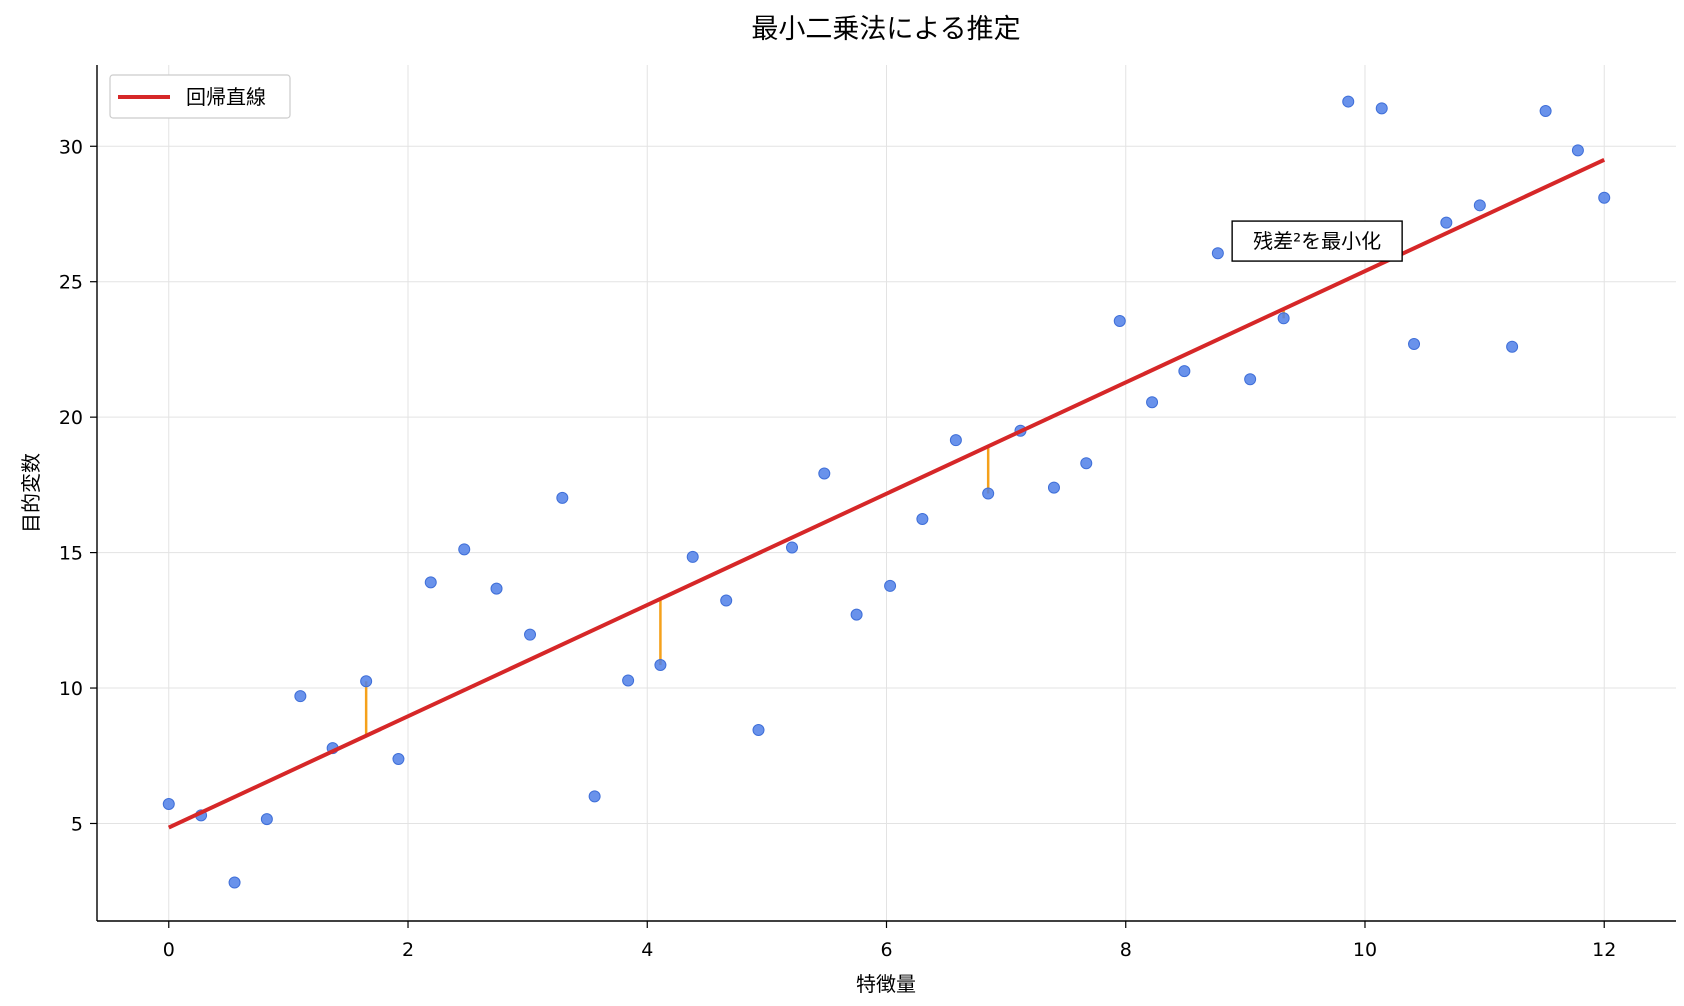 The height and width of the screenshot is (1006, 1684). What do you see at coordinates (1126, 950) in the screenshot?
I see `x-tick-label: 8` at bounding box center [1126, 950].